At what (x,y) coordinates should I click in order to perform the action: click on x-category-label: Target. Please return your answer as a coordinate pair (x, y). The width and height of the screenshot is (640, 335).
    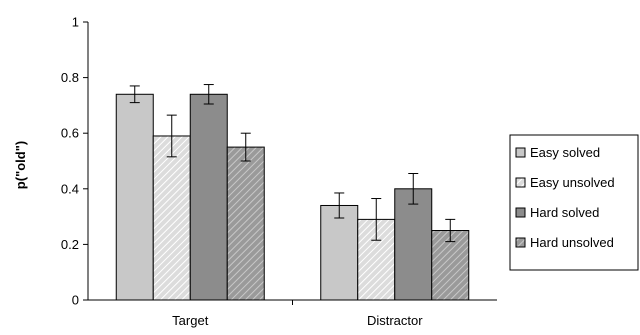
    Looking at the image, I should click on (190, 320).